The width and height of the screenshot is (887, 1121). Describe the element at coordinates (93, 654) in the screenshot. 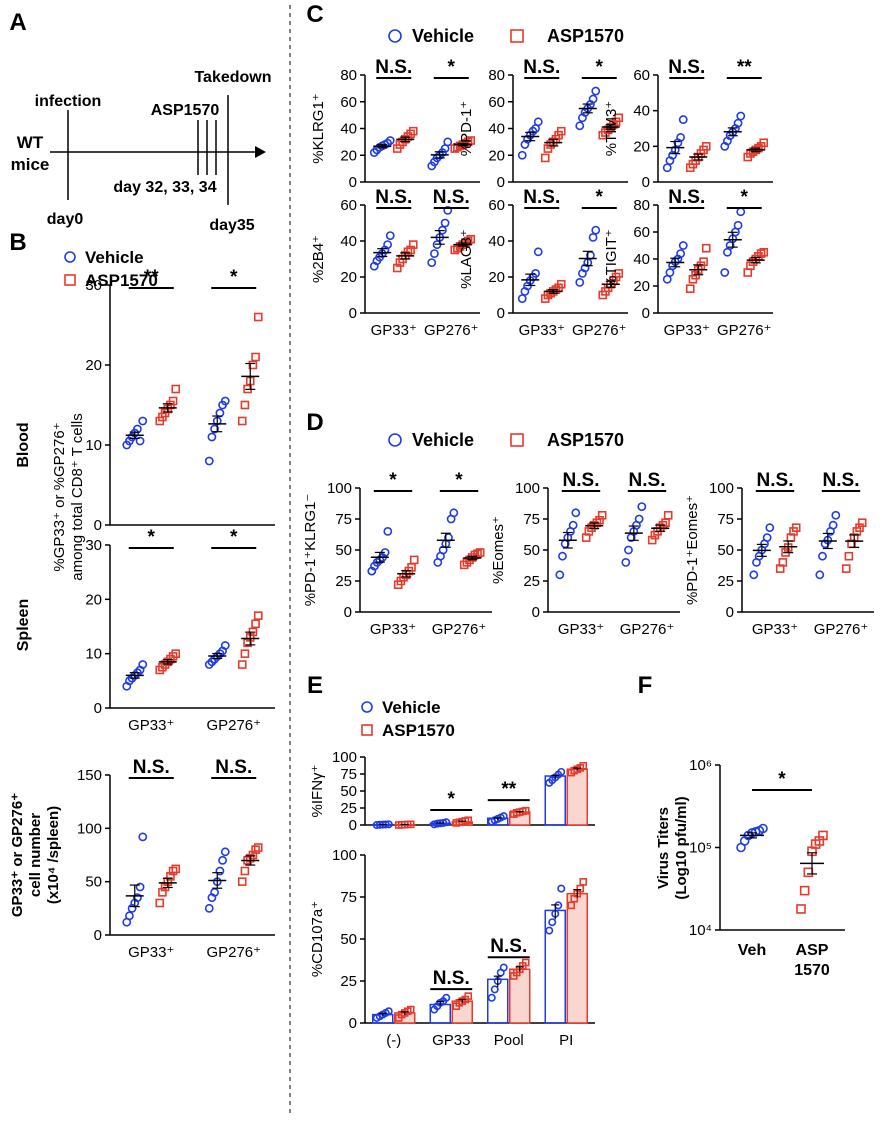

I see `y-tick-label: 10` at that location.